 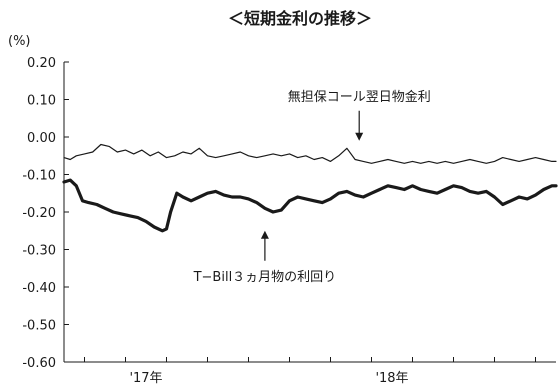 I want to click on y-tick-label: -0.30, so click(x=39, y=251).